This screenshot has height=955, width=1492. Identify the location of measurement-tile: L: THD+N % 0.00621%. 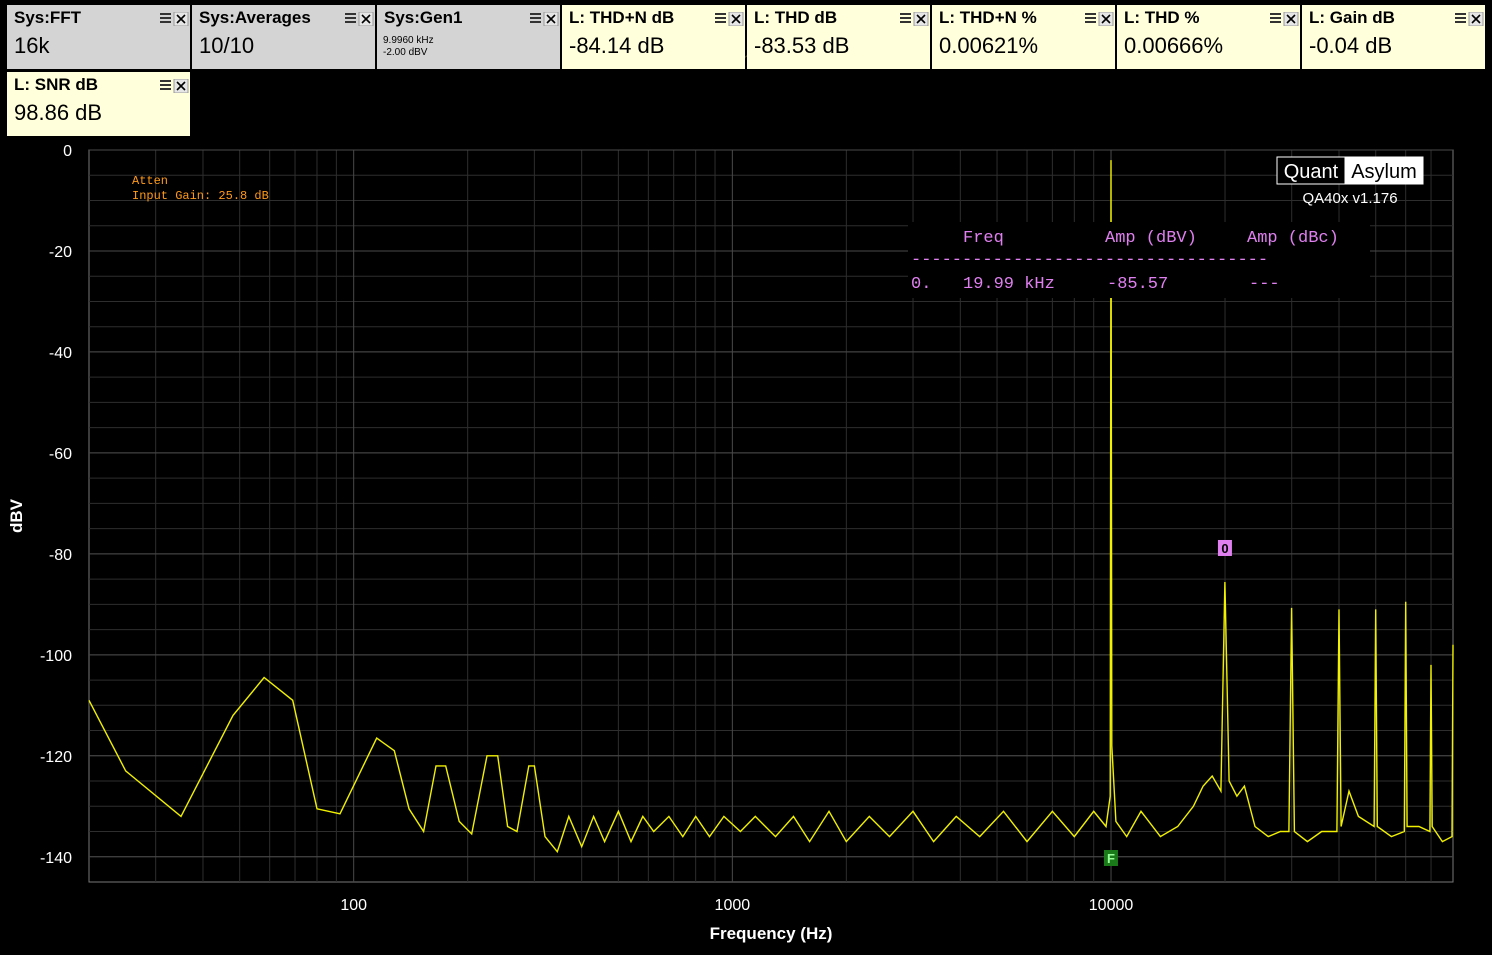
(1023, 37).